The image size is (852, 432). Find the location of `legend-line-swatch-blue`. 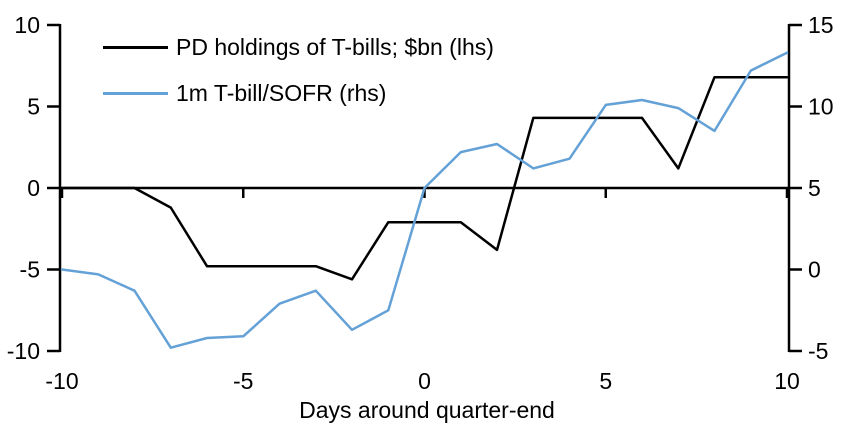

legend-line-swatch-blue is located at coordinates (135, 93).